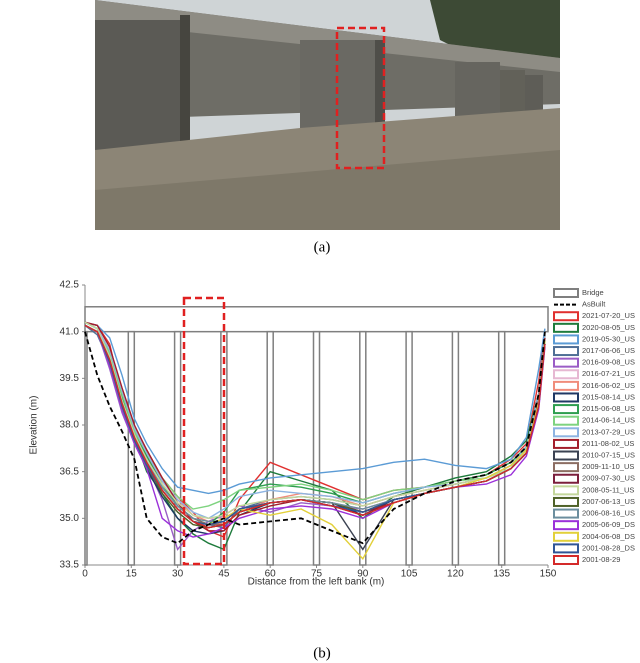  I want to click on legend-label: 2010-07-15_US, so click(608, 455).